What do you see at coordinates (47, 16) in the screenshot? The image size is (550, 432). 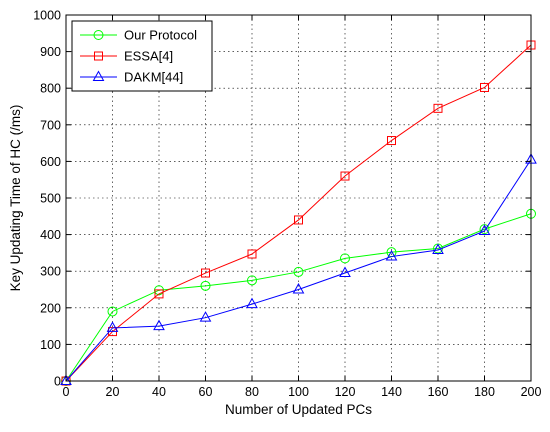 I see `y-tick-label: 1000` at bounding box center [47, 16].